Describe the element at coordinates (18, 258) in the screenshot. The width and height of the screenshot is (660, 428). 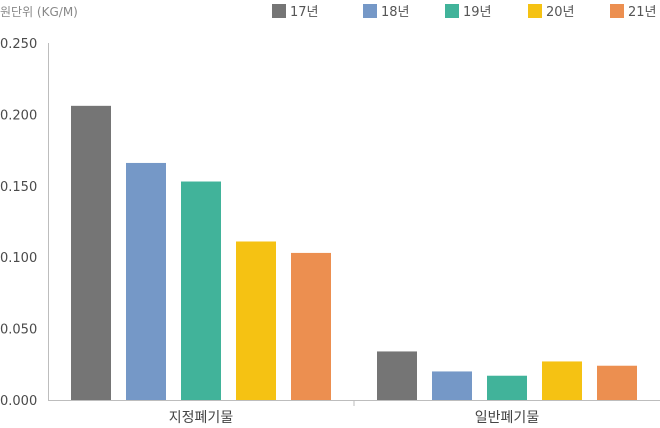
I see `y-tick-label: 0.100` at that location.